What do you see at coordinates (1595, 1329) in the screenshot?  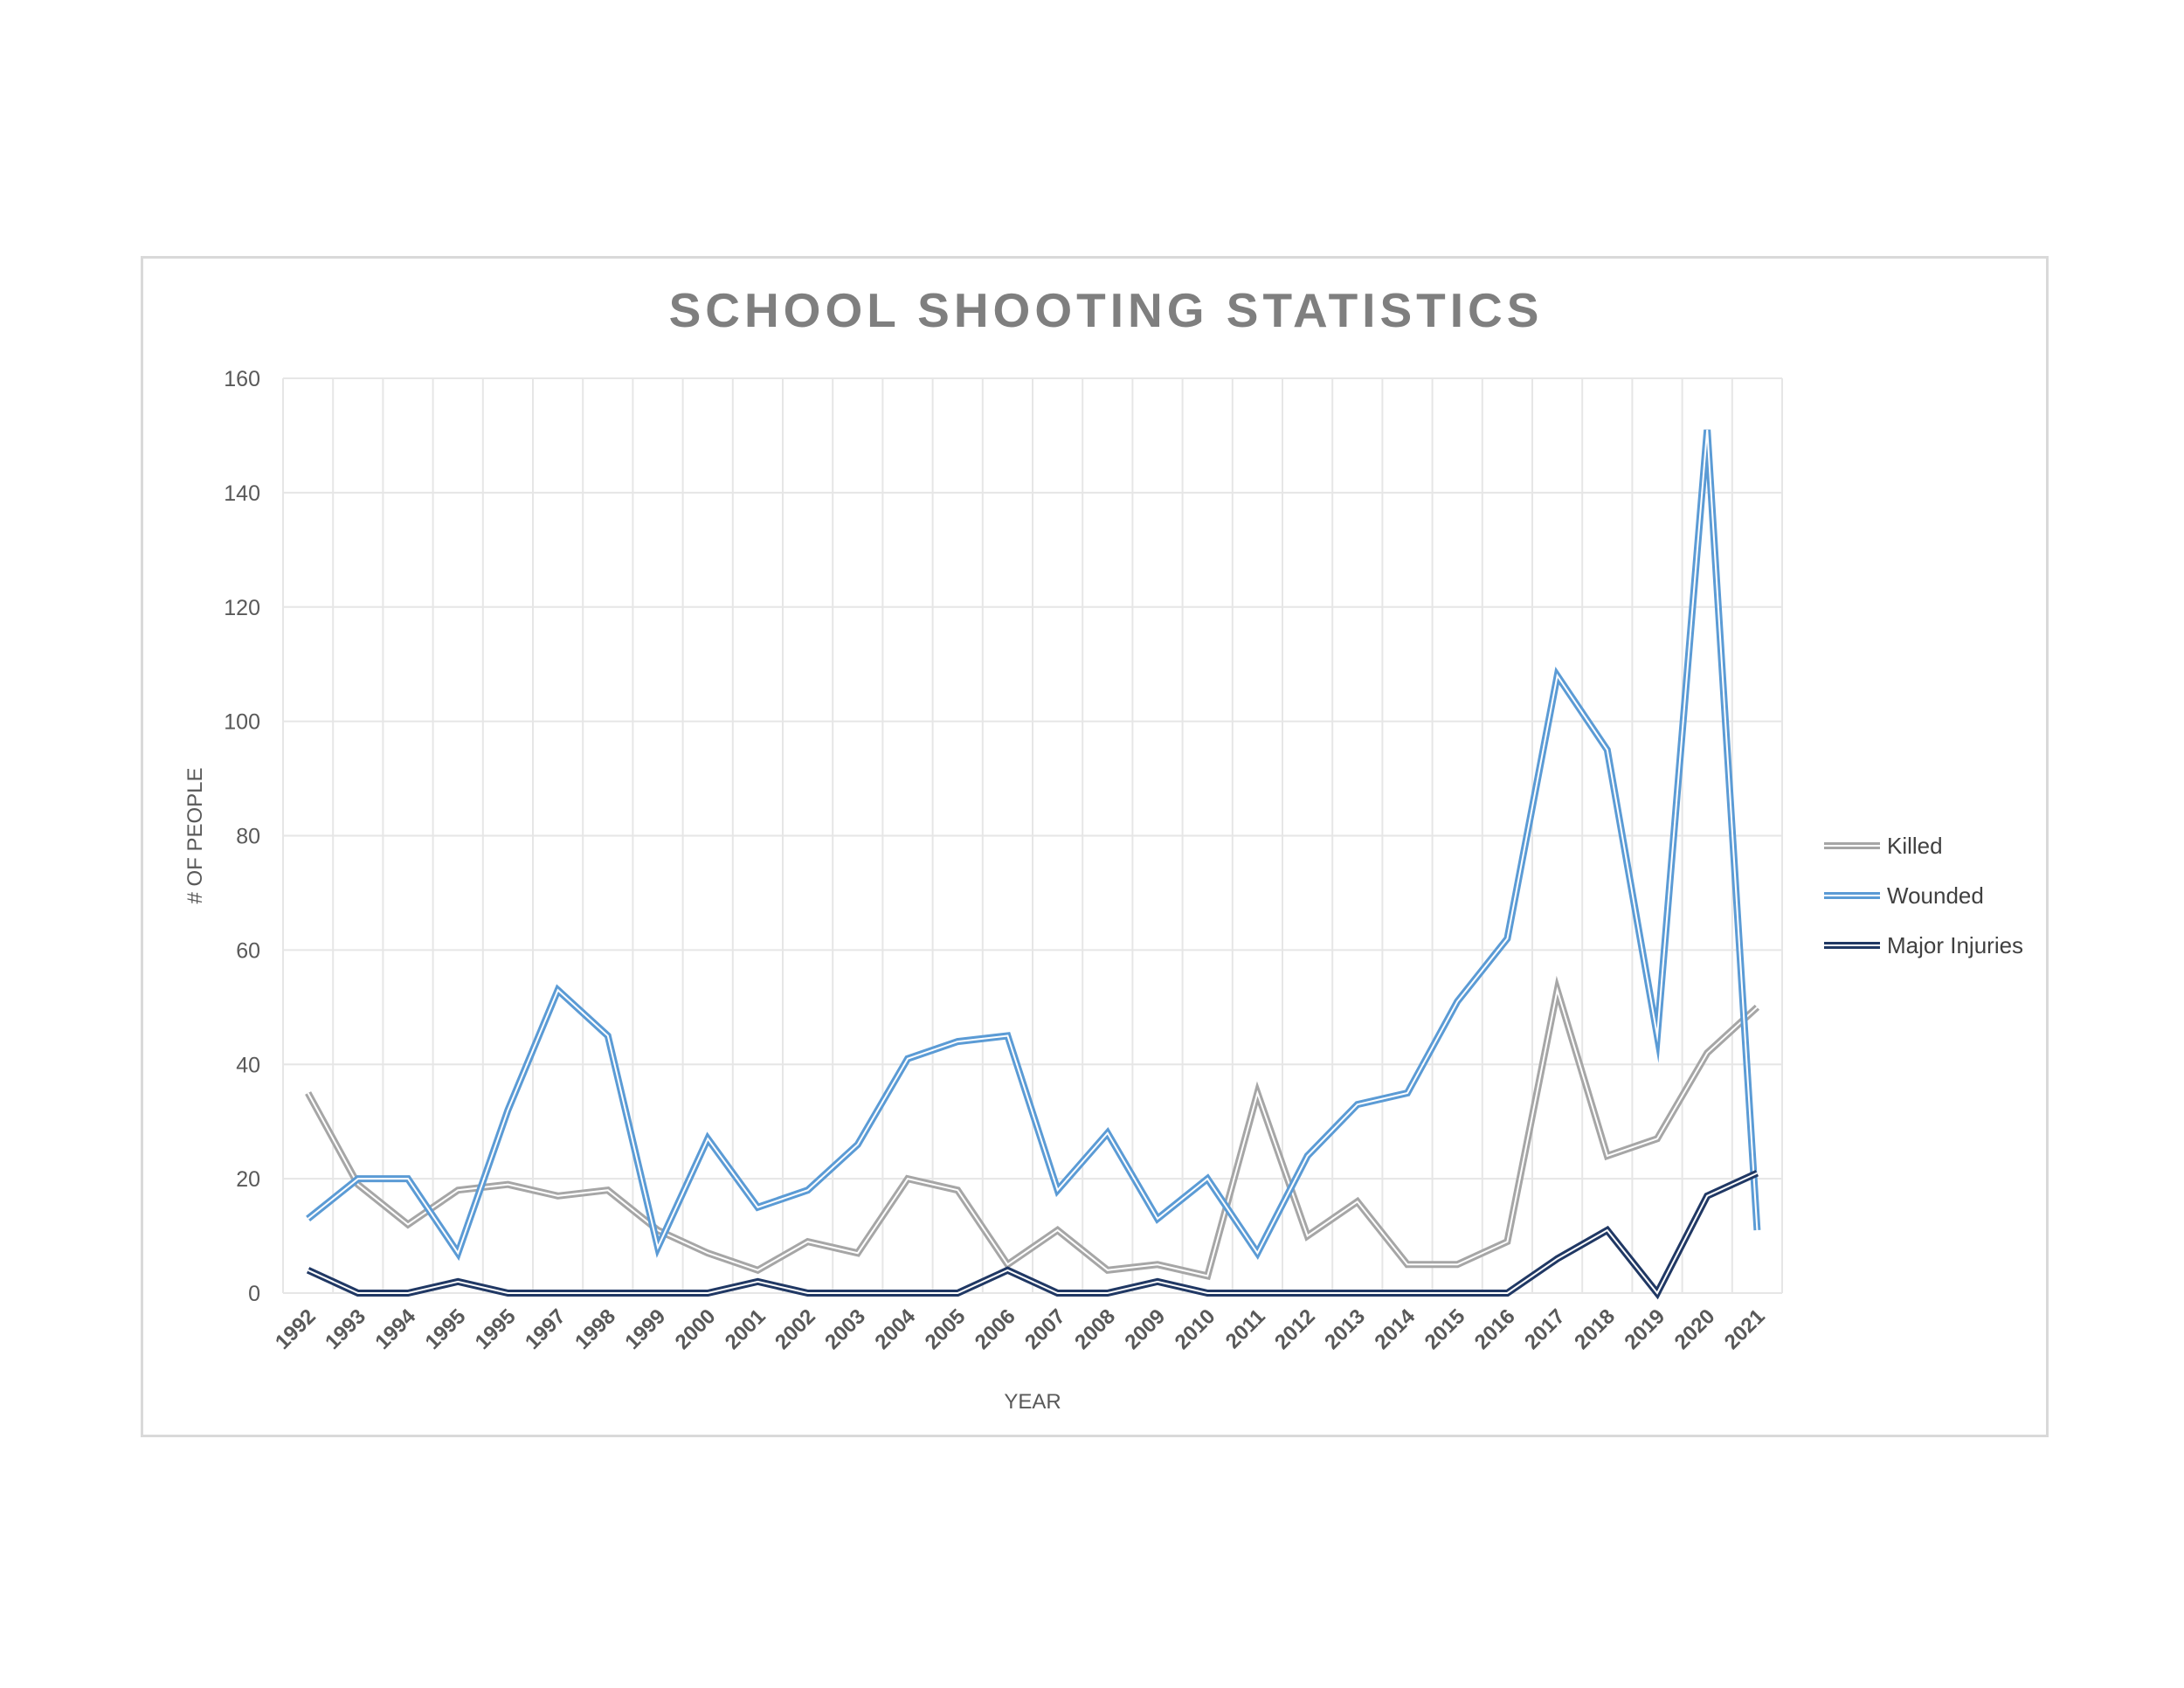 I see `x-tick-label: 2018` at bounding box center [1595, 1329].